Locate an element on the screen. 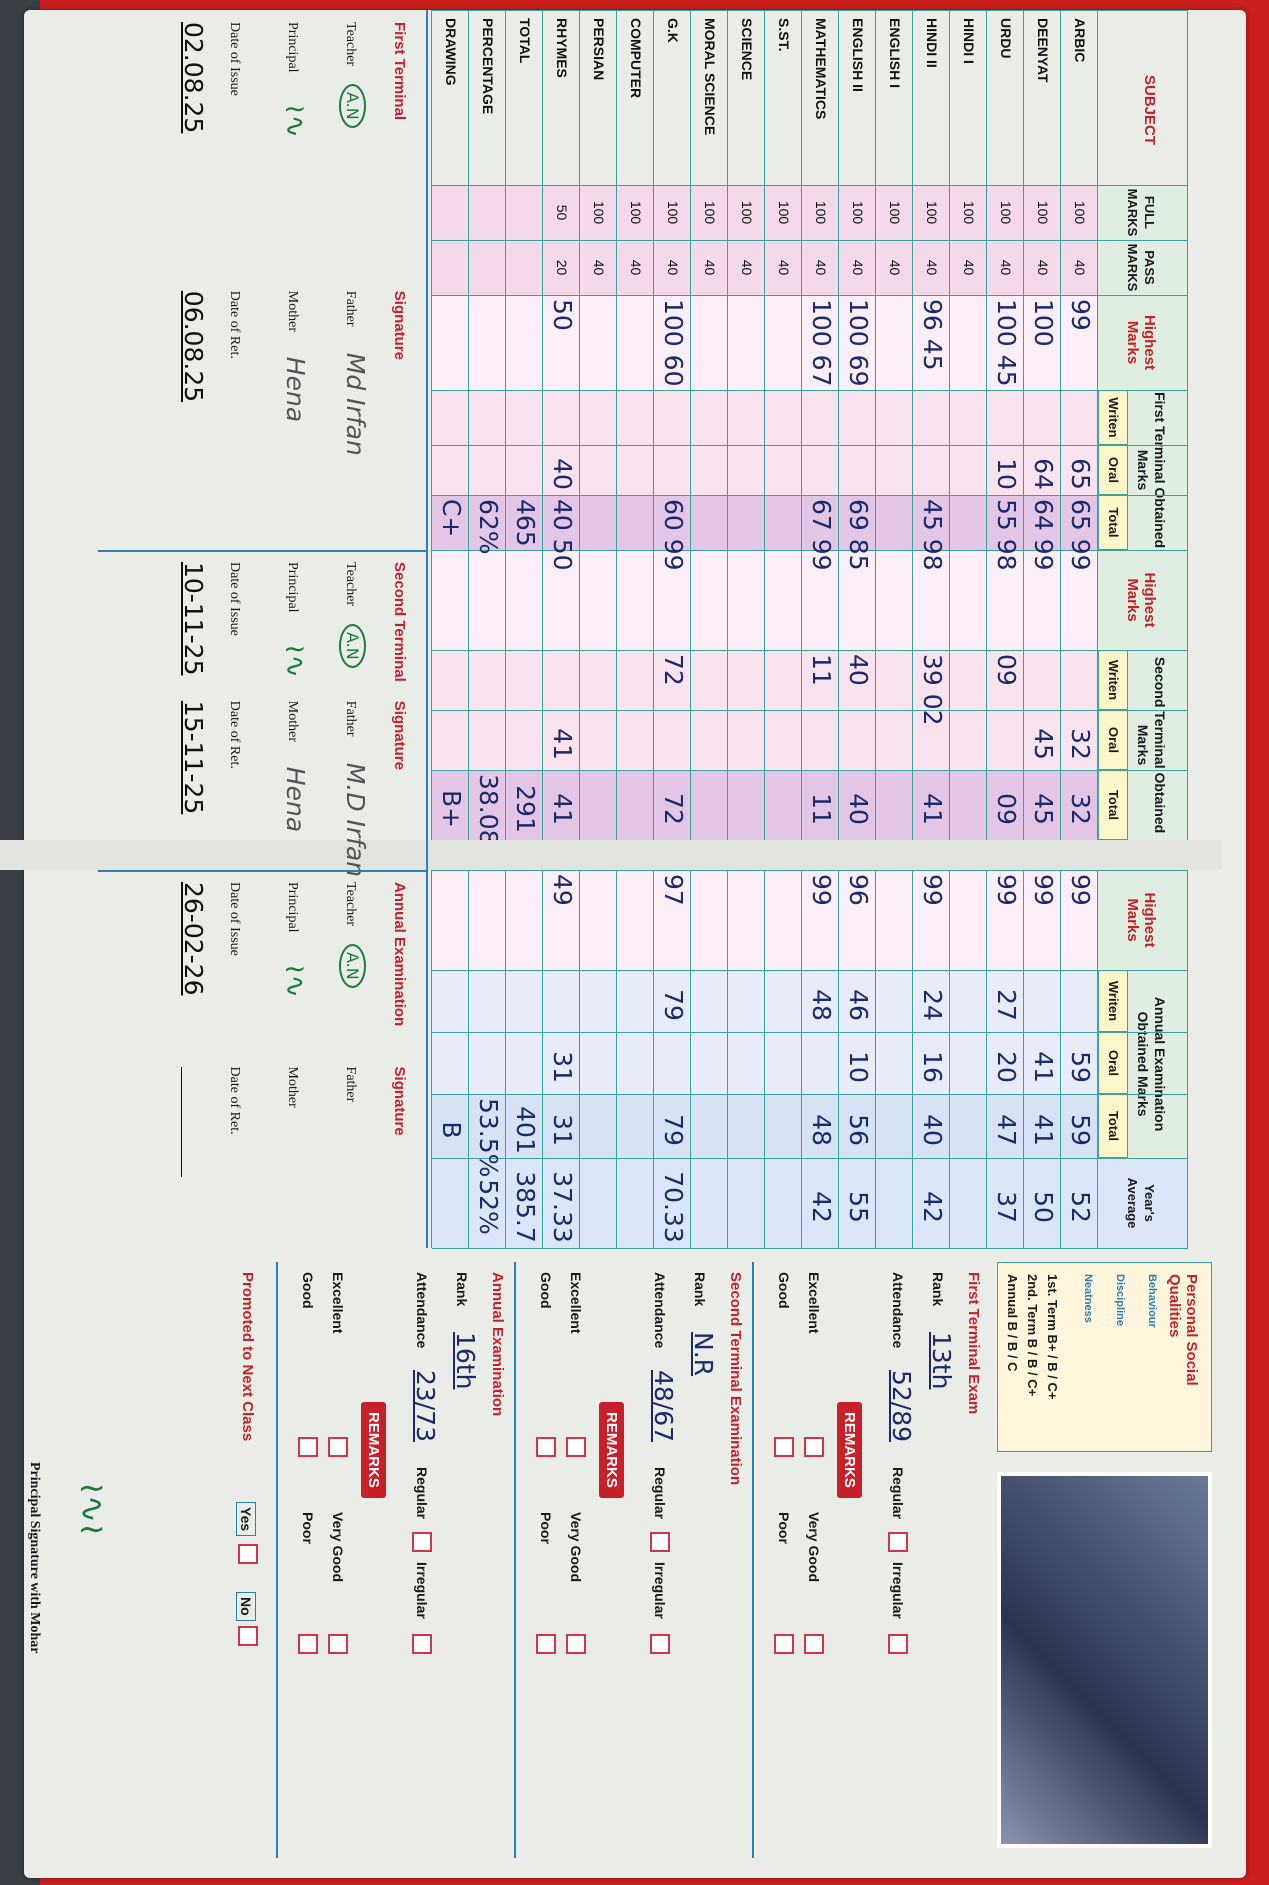 The image size is (1269, 1885). attendance-value: 23/73 is located at coordinates (425, 1406).